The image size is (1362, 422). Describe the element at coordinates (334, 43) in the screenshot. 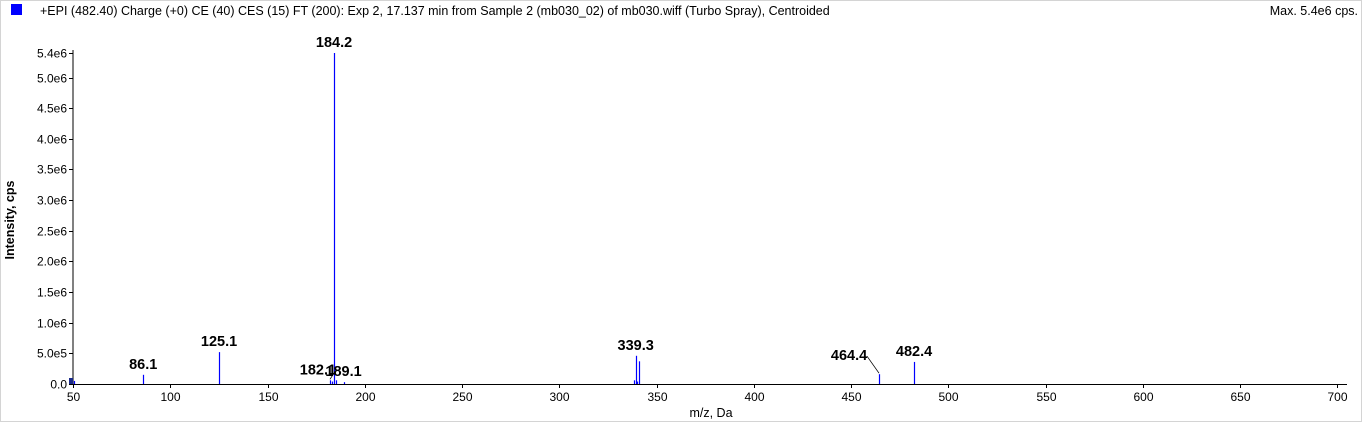

I see `peak-label-2: 184.2` at that location.